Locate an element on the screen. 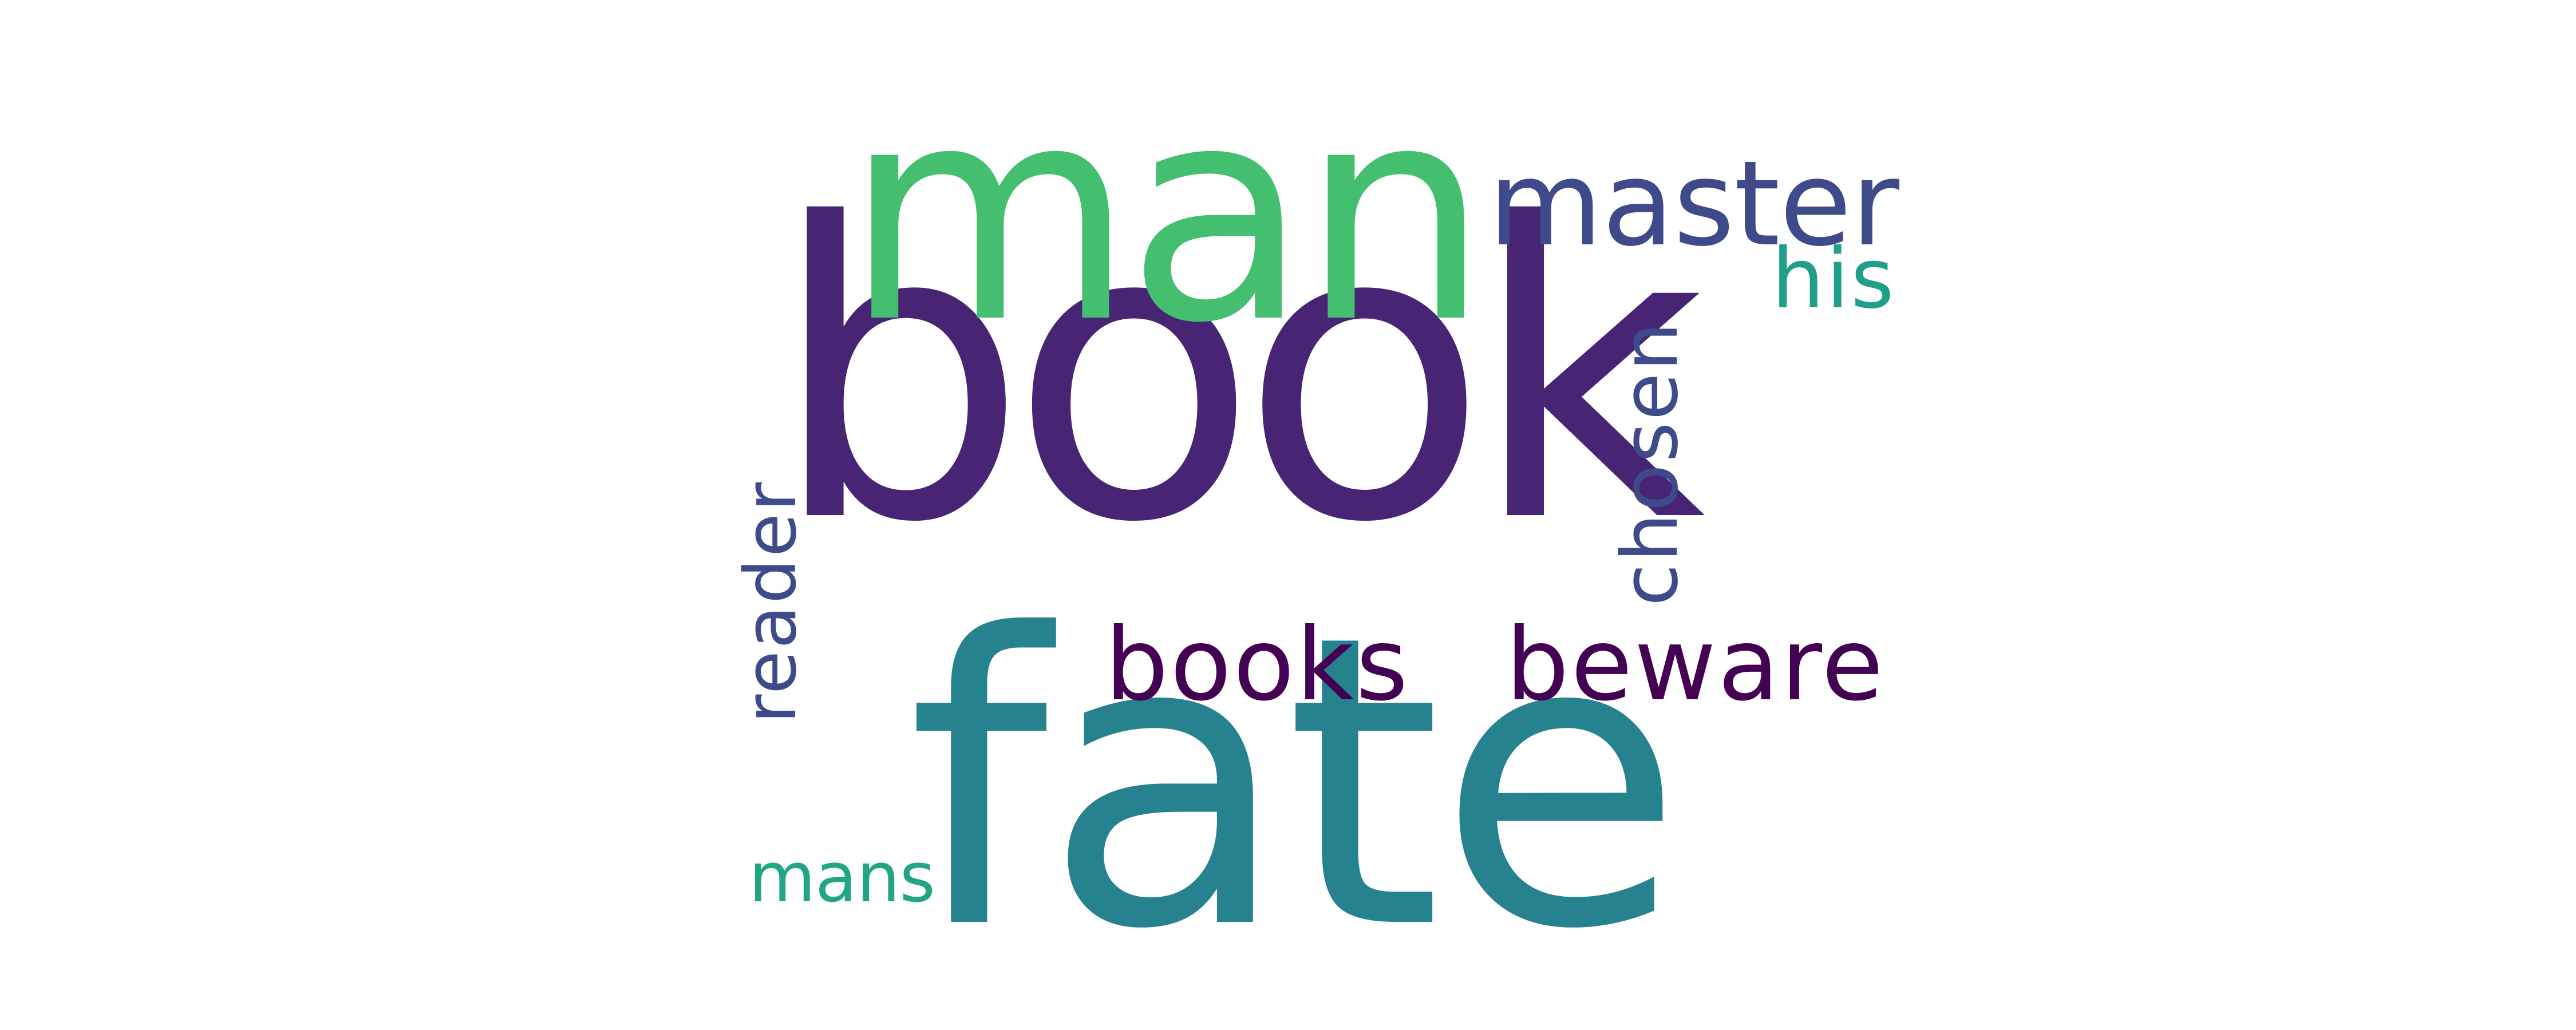  word-mans: mans is located at coordinates (842, 878).